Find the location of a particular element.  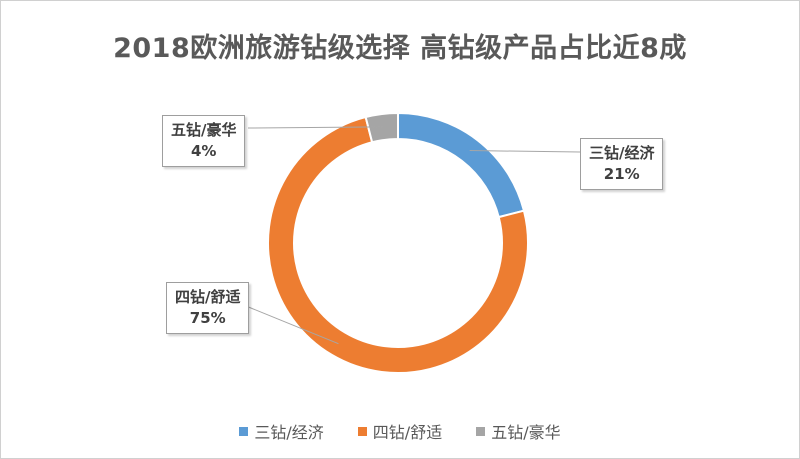

data-label-value: 4% is located at coordinates (204, 151).